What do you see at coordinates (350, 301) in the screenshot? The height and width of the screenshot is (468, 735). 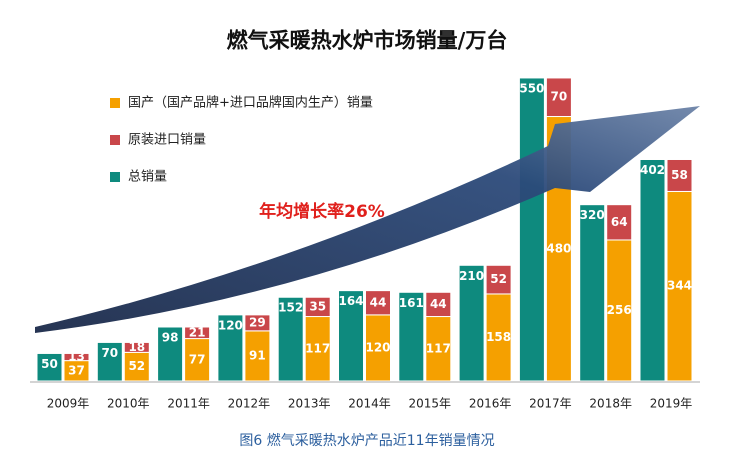 I see `value-label: 164` at bounding box center [350, 301].